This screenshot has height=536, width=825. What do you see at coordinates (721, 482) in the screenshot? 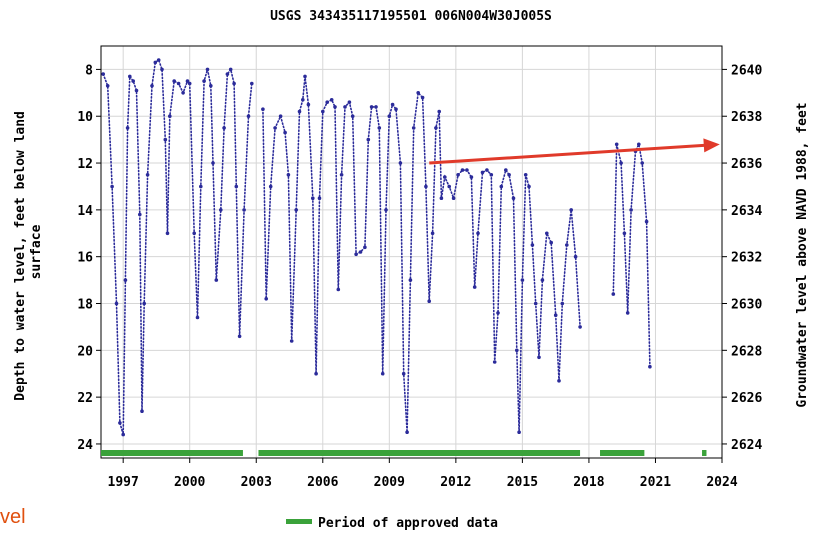
I see `x-tick-label: 2024` at bounding box center [721, 482].